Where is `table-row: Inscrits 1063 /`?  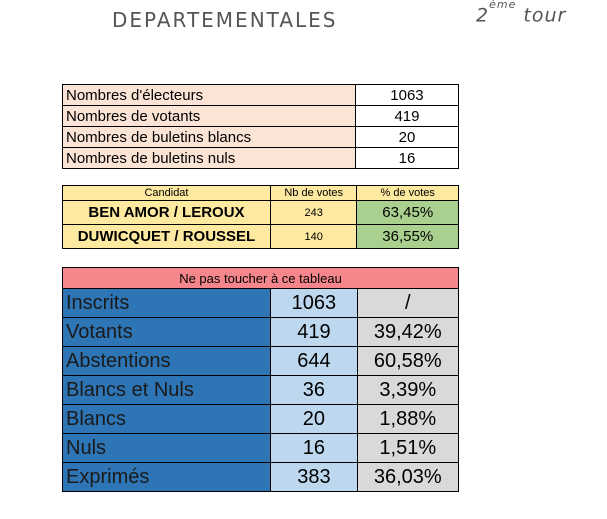 table-row: Inscrits 1063 / is located at coordinates (260, 303).